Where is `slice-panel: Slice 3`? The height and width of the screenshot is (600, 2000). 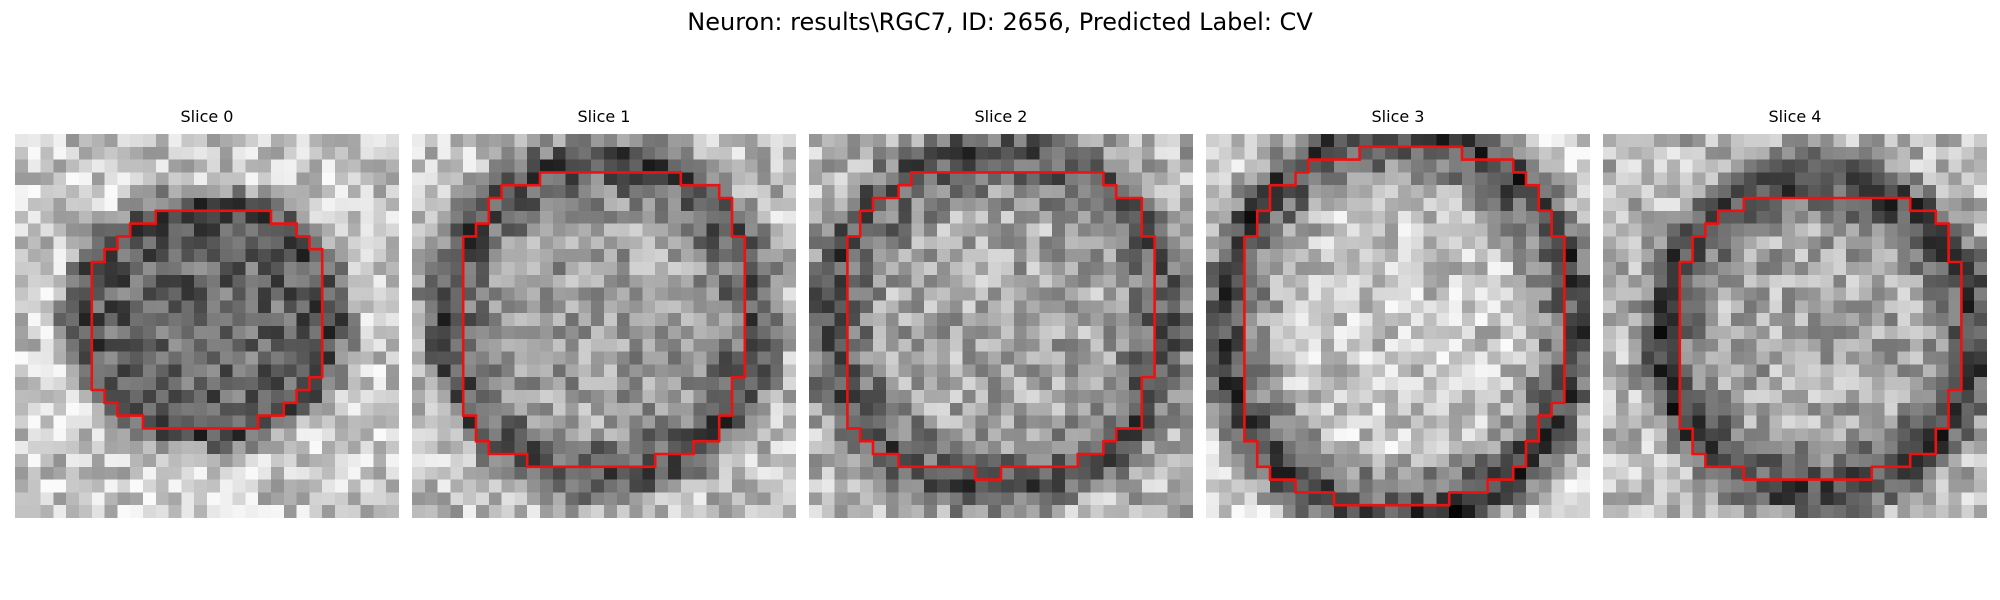 slice-panel: Slice 3 is located at coordinates (1398, 313).